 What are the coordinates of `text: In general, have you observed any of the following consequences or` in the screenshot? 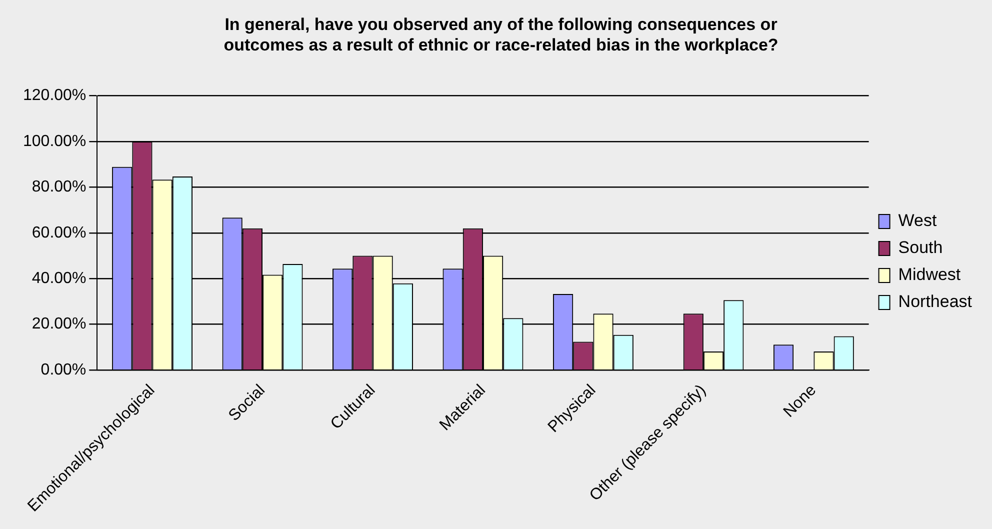 It's located at (501, 24).